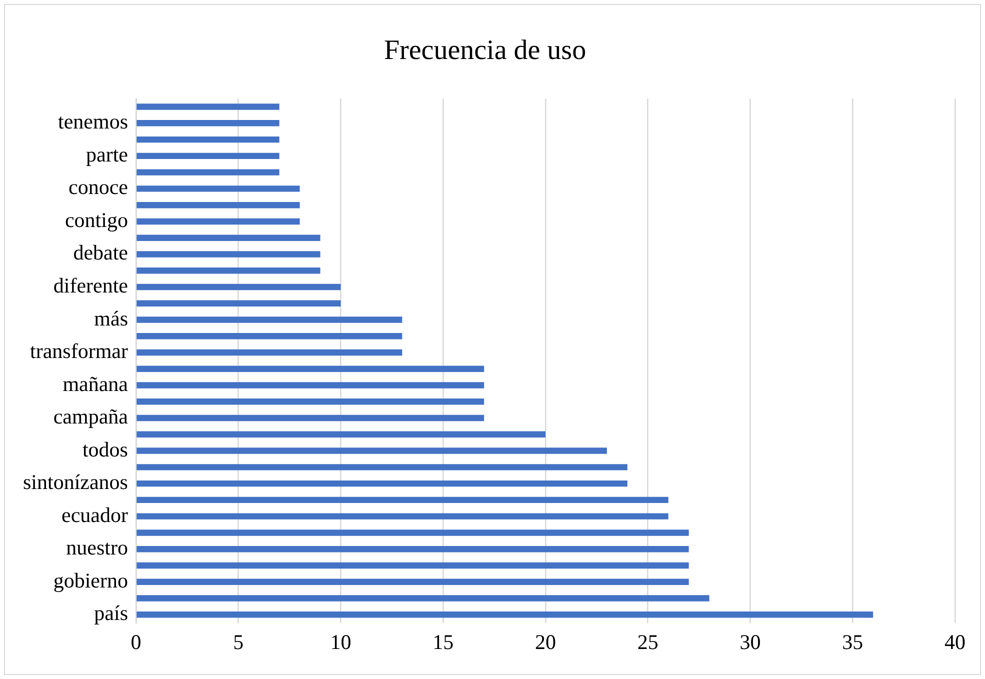  What do you see at coordinates (100, 252) in the screenshot?
I see `y-tick-label: debate` at bounding box center [100, 252].